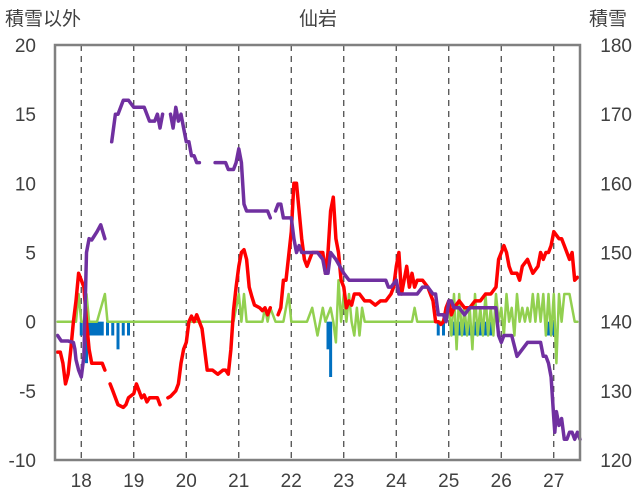 The image size is (636, 501). I want to click on x-tick-label: 18, so click(81, 481).